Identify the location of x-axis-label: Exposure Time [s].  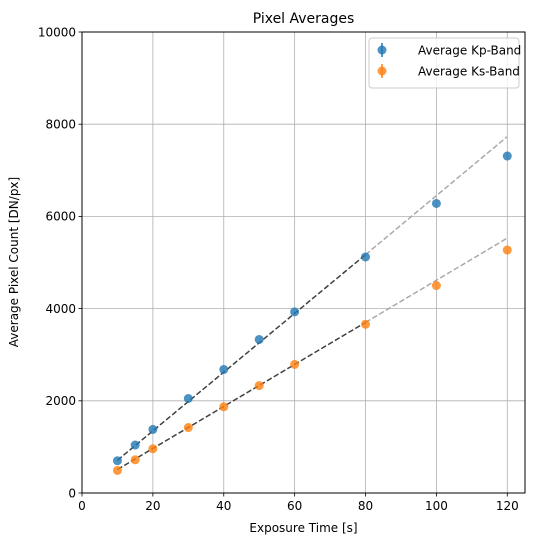
(303, 528).